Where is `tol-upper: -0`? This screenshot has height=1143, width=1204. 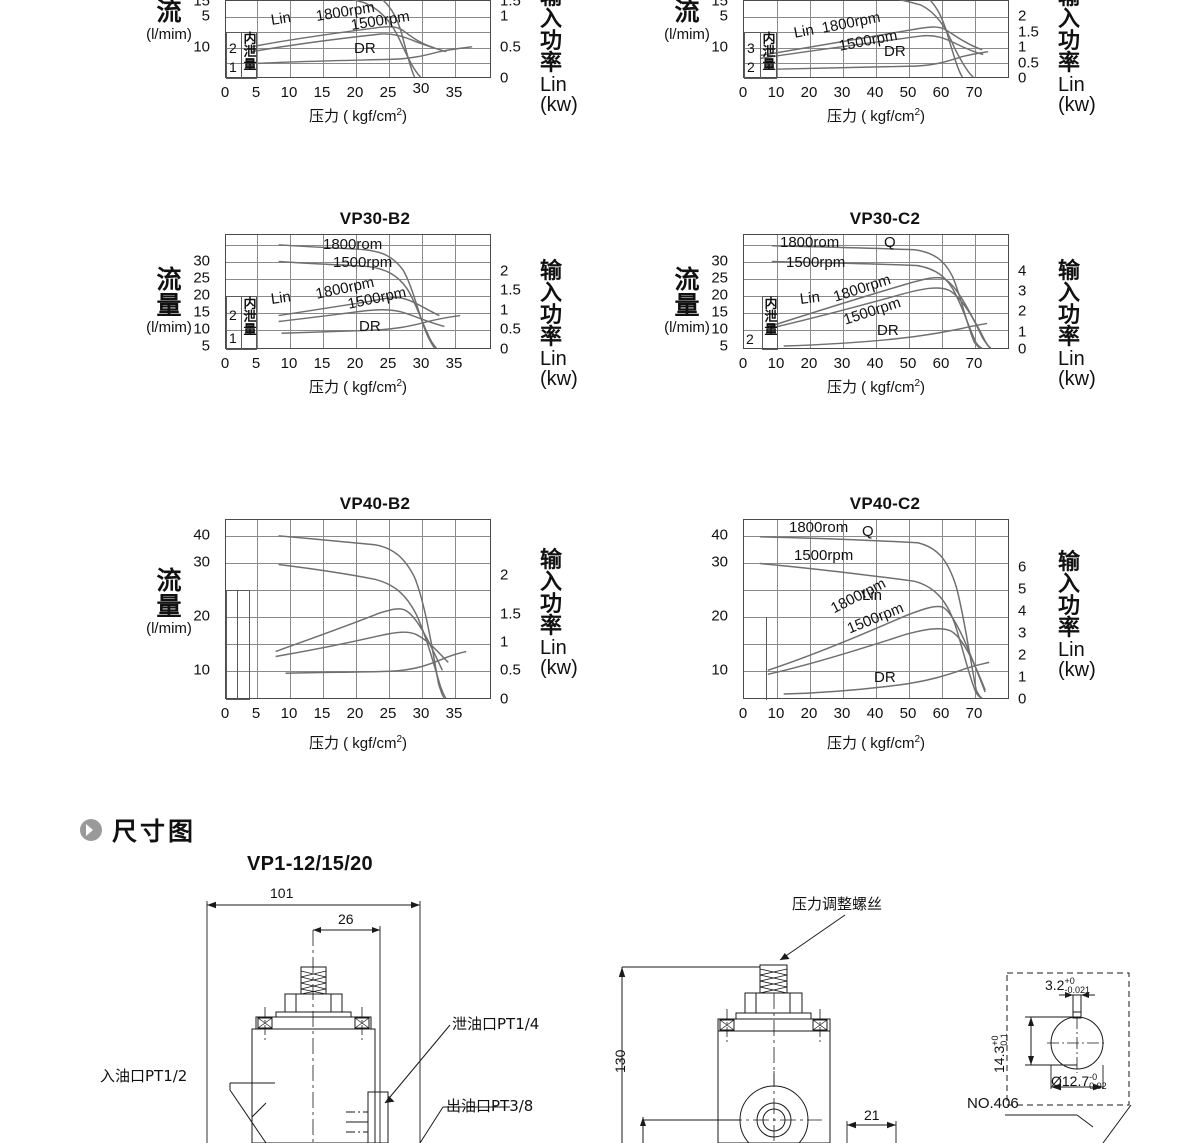
tol-upper: -0 is located at coordinates (1093, 1077).